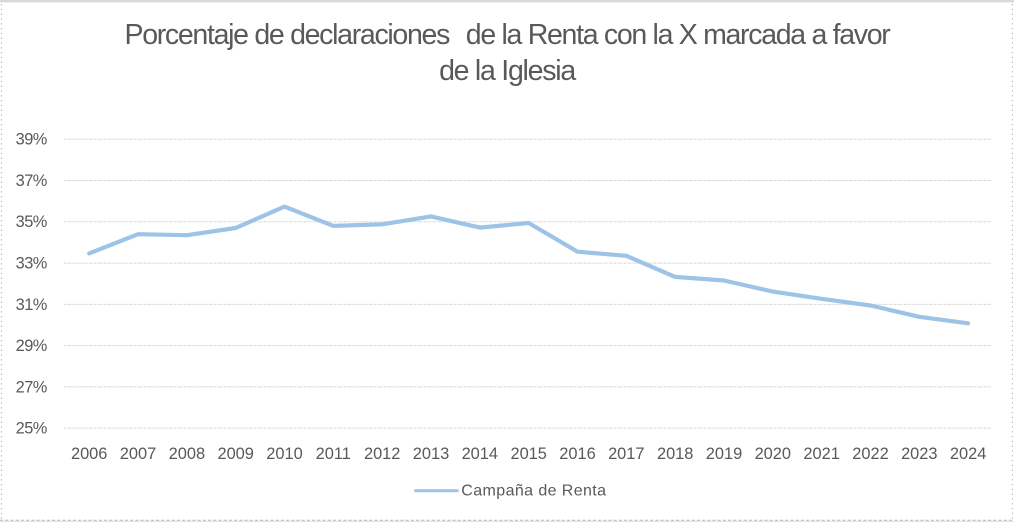 This screenshot has width=1014, height=522. I want to click on svg-text: 2012, so click(382, 454).